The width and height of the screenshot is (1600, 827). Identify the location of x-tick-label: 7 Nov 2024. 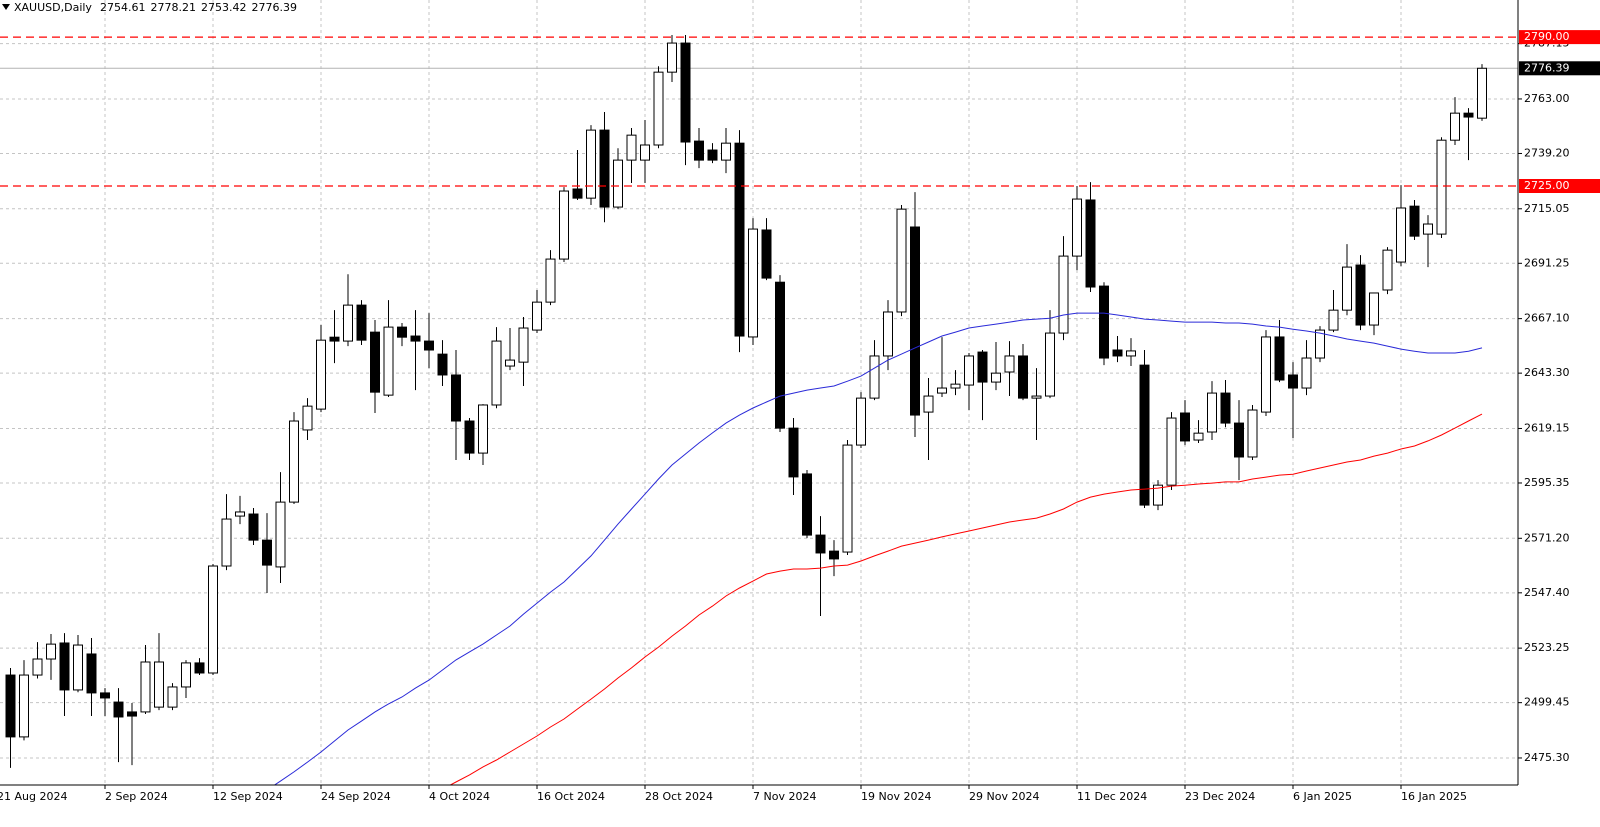
(784, 796).